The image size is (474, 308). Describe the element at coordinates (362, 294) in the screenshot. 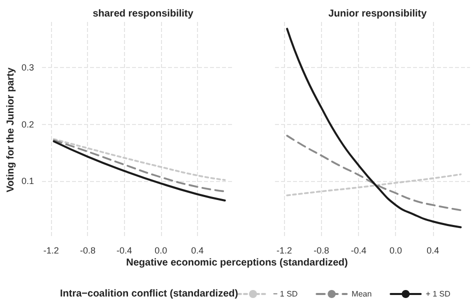

I see `legend-label: Mean` at that location.